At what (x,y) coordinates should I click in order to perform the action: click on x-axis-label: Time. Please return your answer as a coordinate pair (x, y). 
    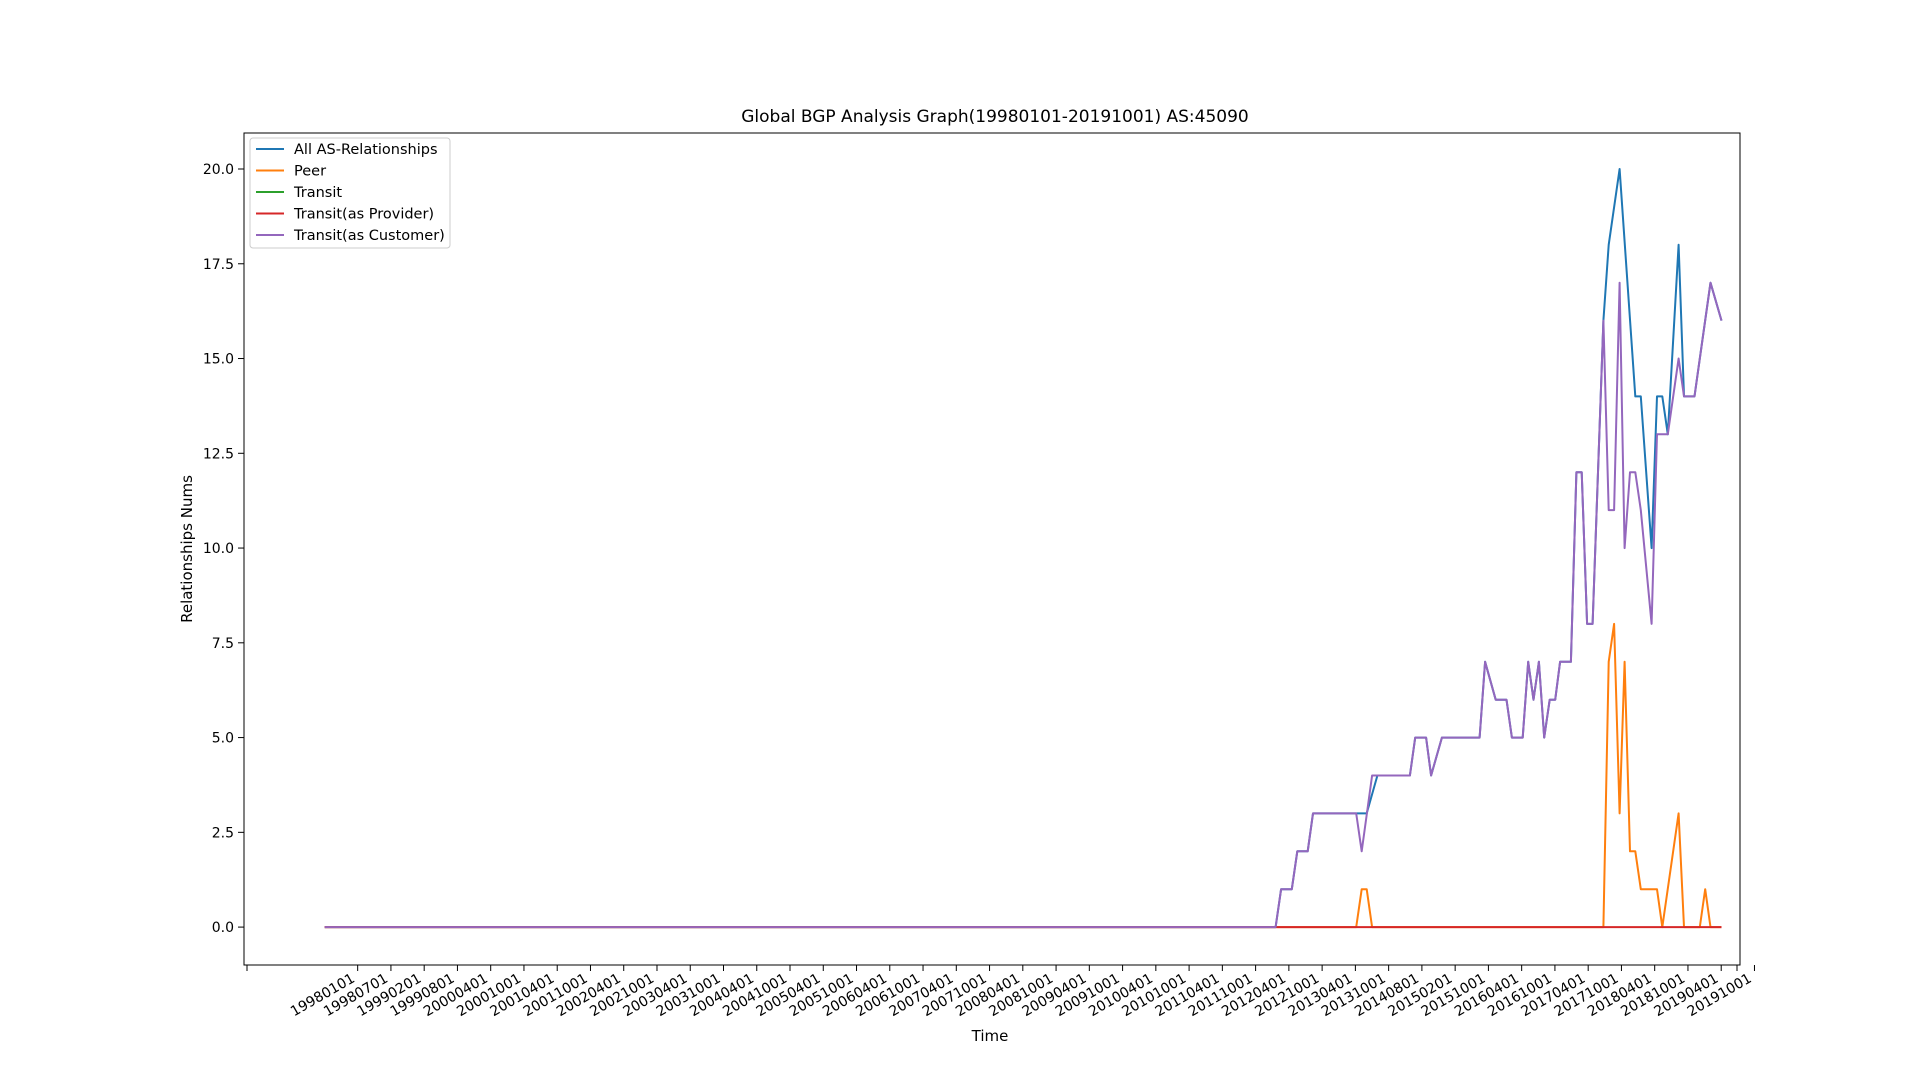
    Looking at the image, I should click on (990, 1036).